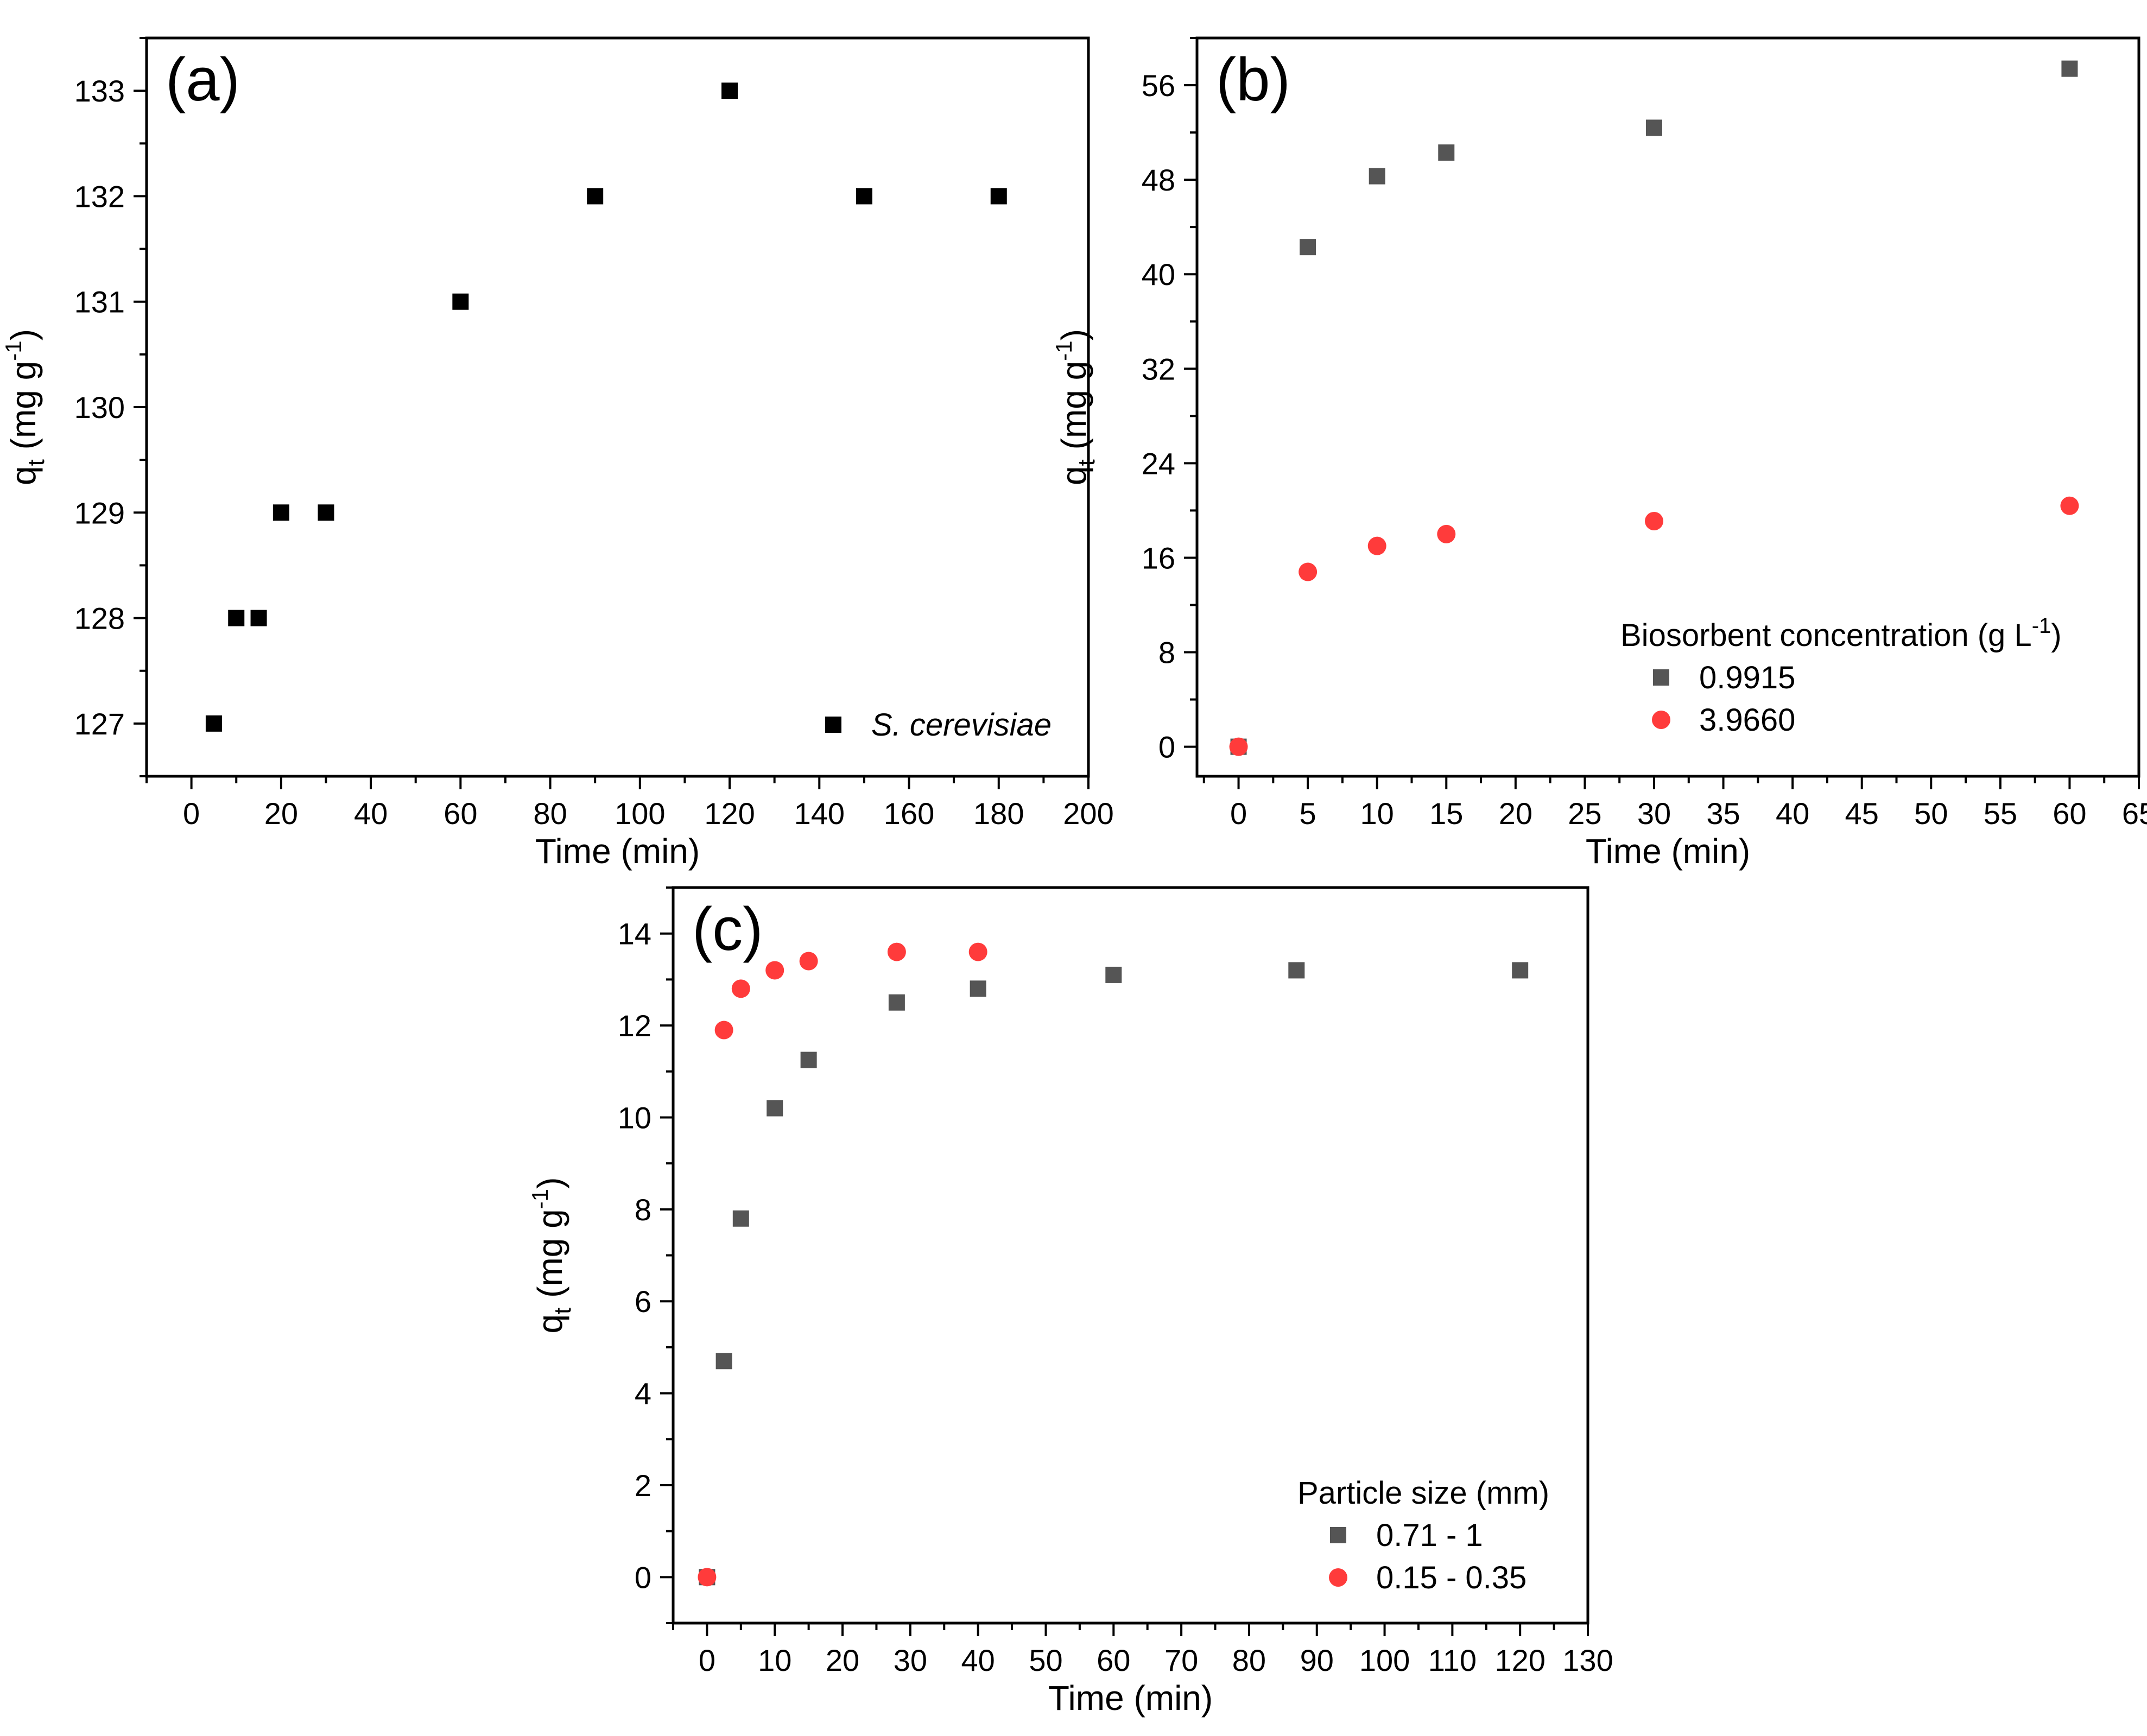  What do you see at coordinates (1792, 814) in the screenshot?
I see `x-tick-label-b: 40` at bounding box center [1792, 814].